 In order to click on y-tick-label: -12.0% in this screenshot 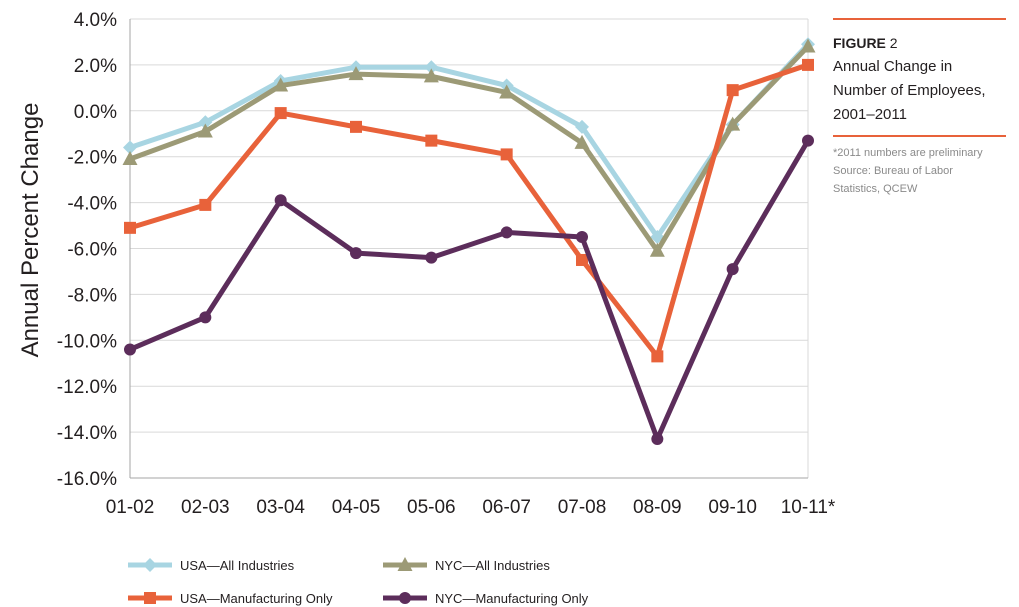, I will do `click(87, 387)`.